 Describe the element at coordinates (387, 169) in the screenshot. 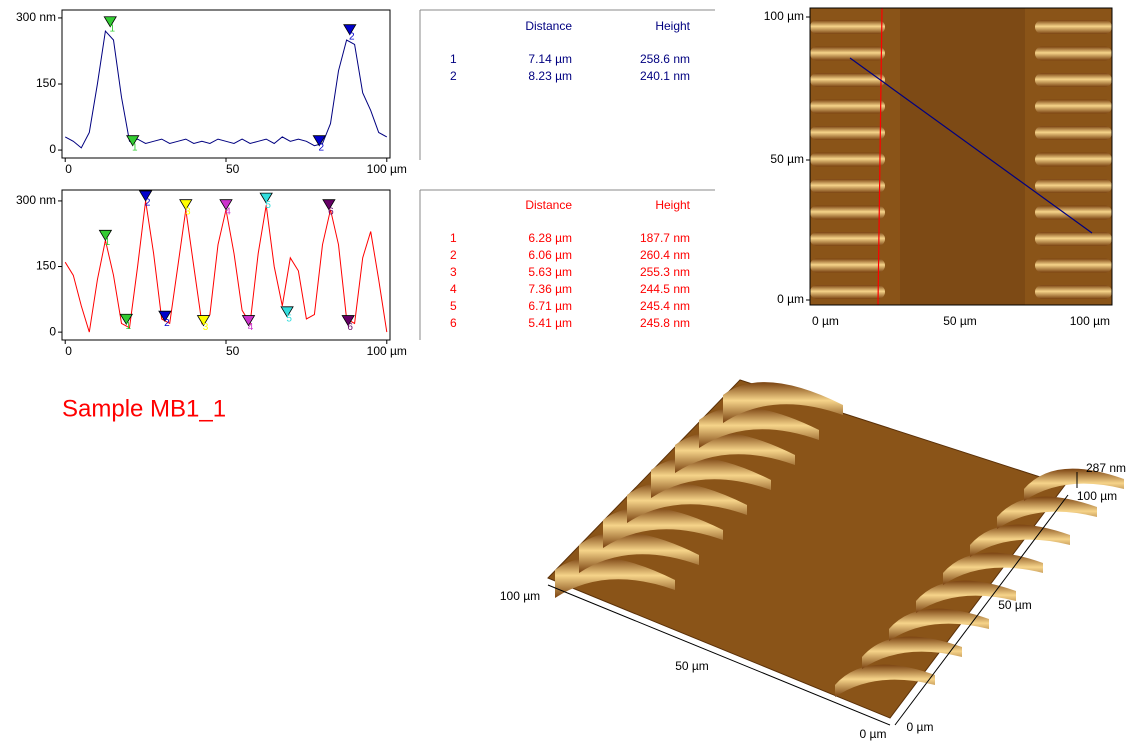

I see `x-tick-label: 100 µm` at that location.